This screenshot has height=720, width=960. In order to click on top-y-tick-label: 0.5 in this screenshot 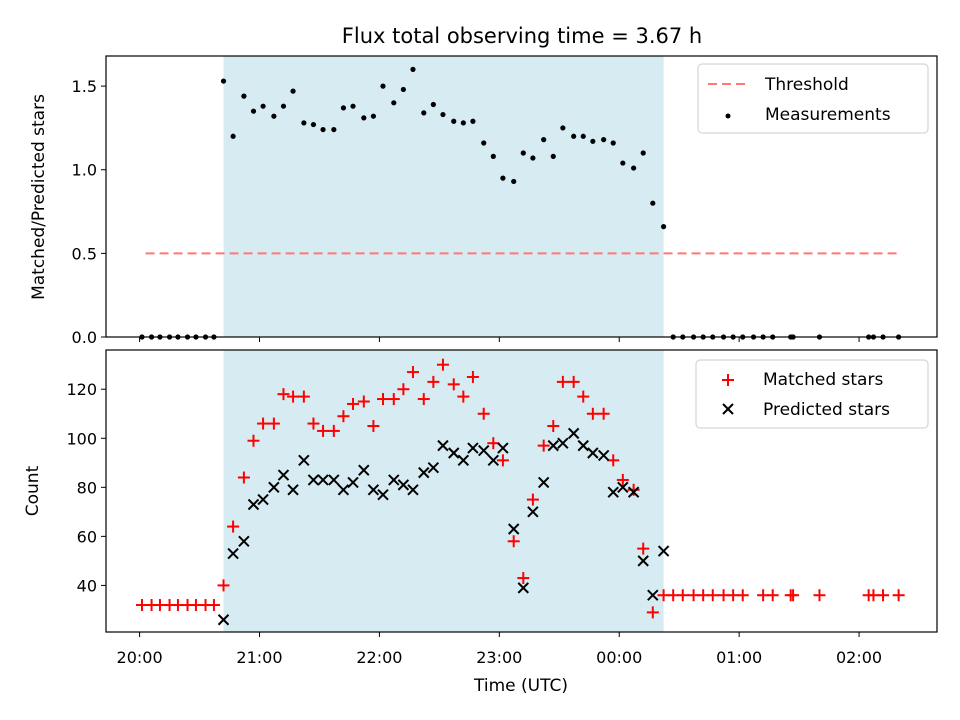, I will do `click(84, 253)`.